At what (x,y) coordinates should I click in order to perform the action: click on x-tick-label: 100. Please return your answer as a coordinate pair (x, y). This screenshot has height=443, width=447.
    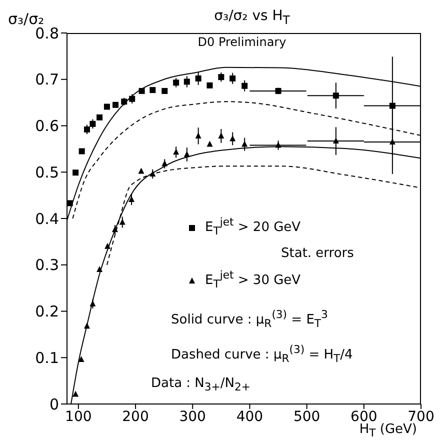
    Looking at the image, I should click on (78, 416).